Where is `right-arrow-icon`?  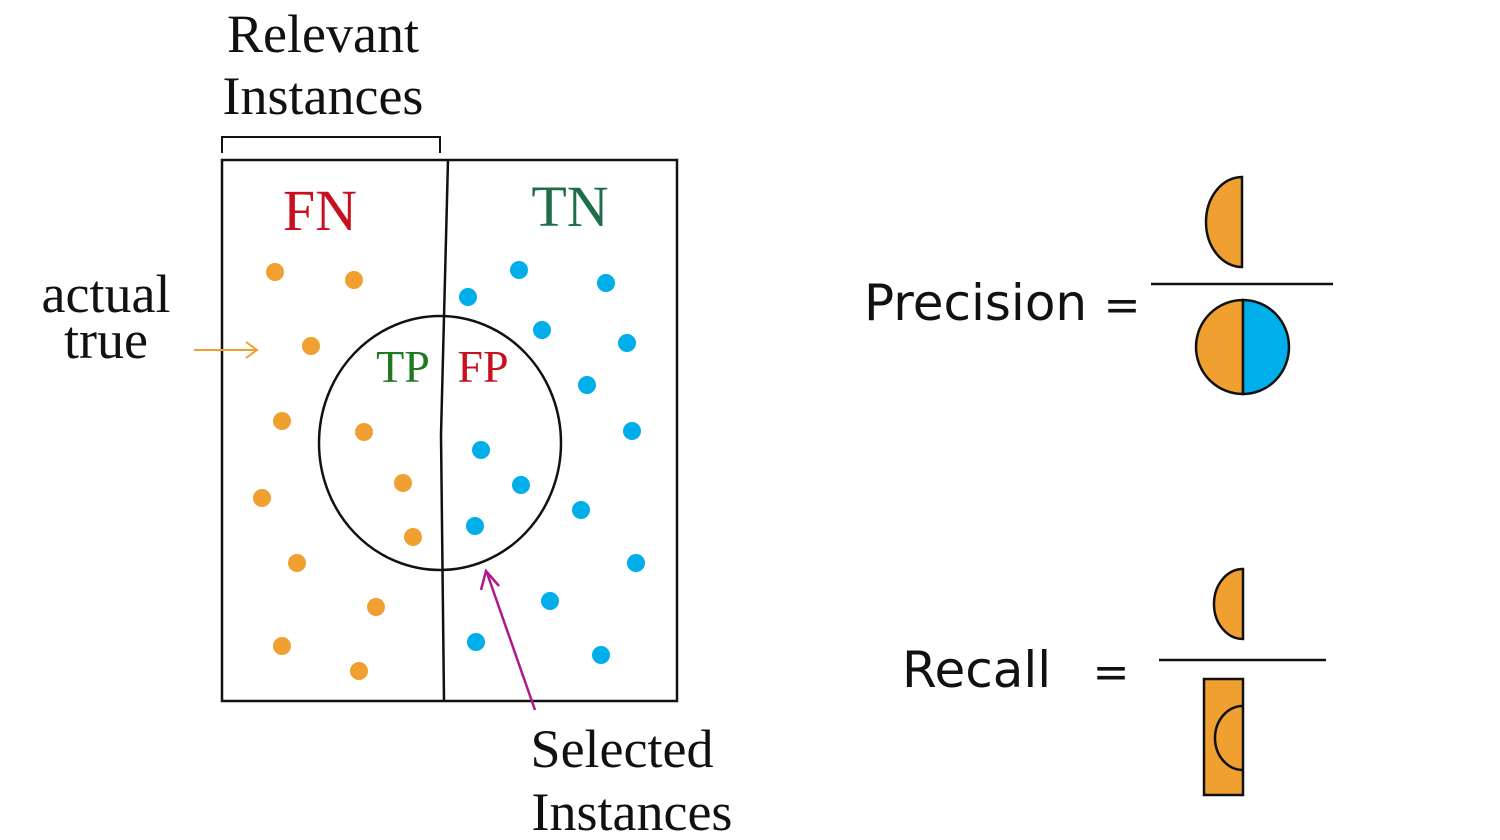
right-arrow-icon is located at coordinates (226, 350).